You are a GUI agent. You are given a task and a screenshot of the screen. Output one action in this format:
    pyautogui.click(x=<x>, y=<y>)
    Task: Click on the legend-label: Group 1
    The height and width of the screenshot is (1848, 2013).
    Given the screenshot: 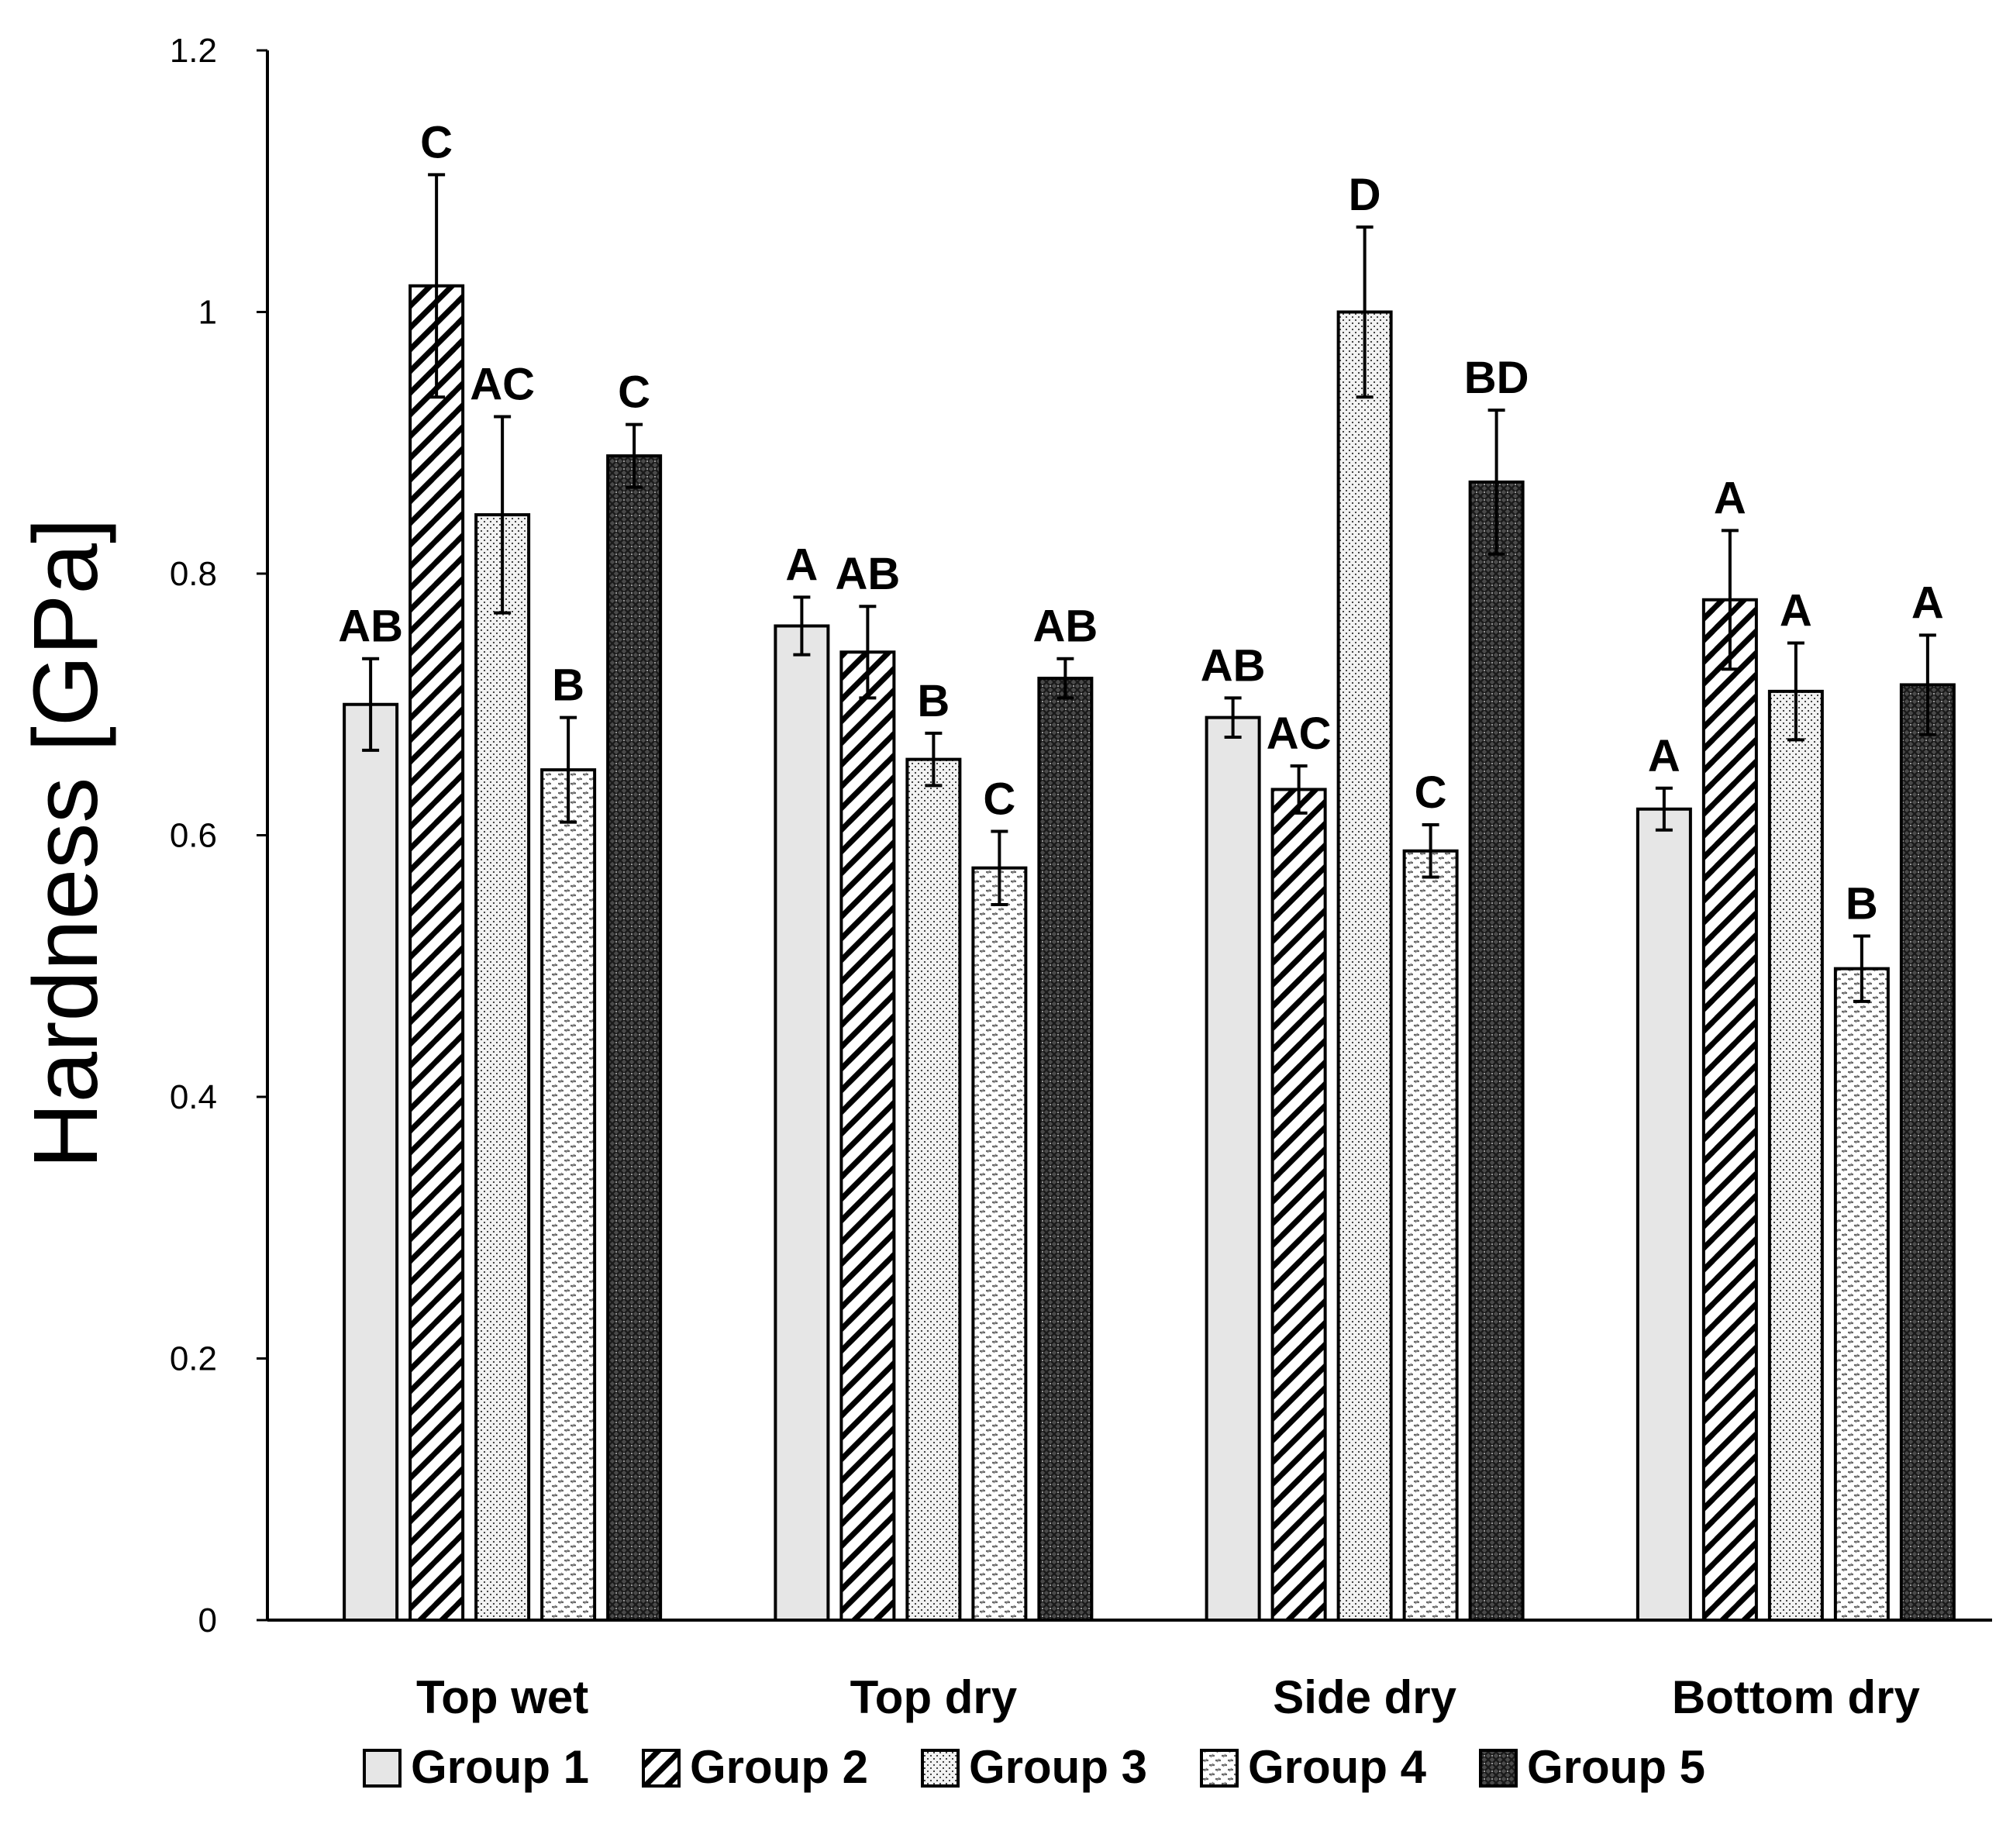 What is the action you would take?
    pyautogui.click(x=500, y=1767)
    